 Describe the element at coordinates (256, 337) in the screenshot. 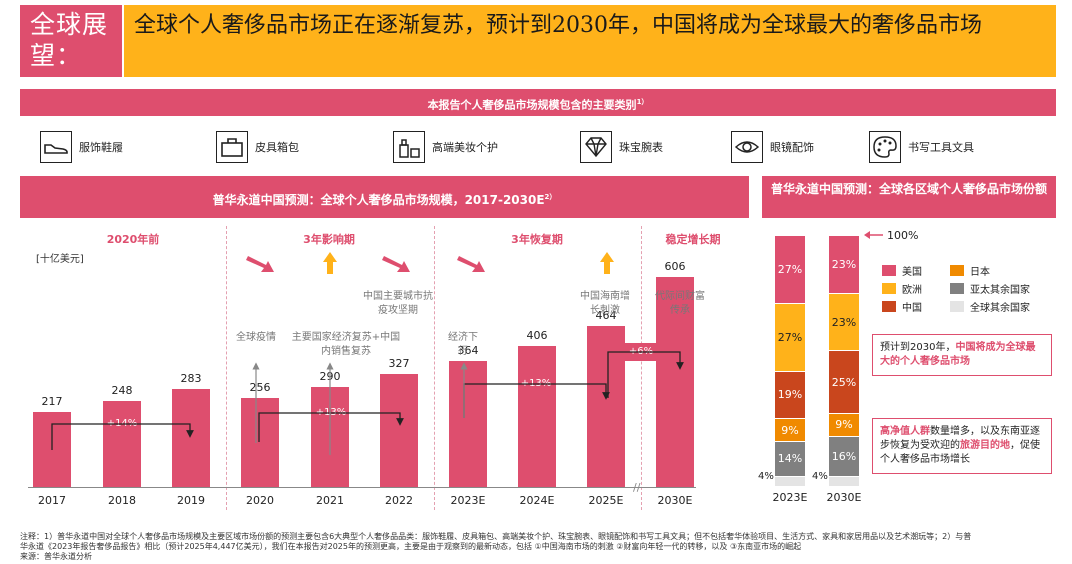

I see `annotation: 全球疫情` at that location.